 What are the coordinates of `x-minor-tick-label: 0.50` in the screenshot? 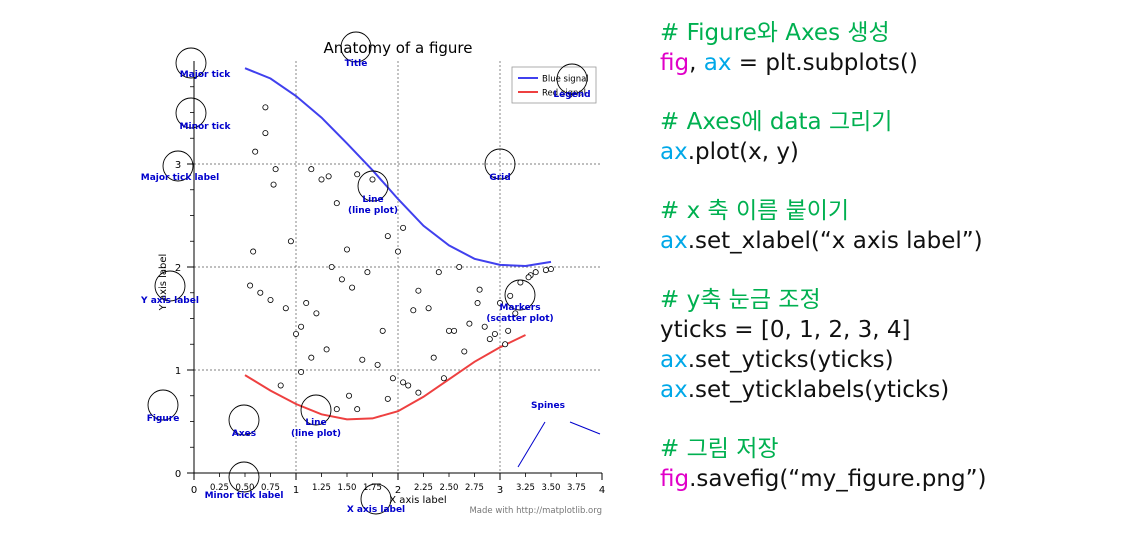 It's located at (245, 488).